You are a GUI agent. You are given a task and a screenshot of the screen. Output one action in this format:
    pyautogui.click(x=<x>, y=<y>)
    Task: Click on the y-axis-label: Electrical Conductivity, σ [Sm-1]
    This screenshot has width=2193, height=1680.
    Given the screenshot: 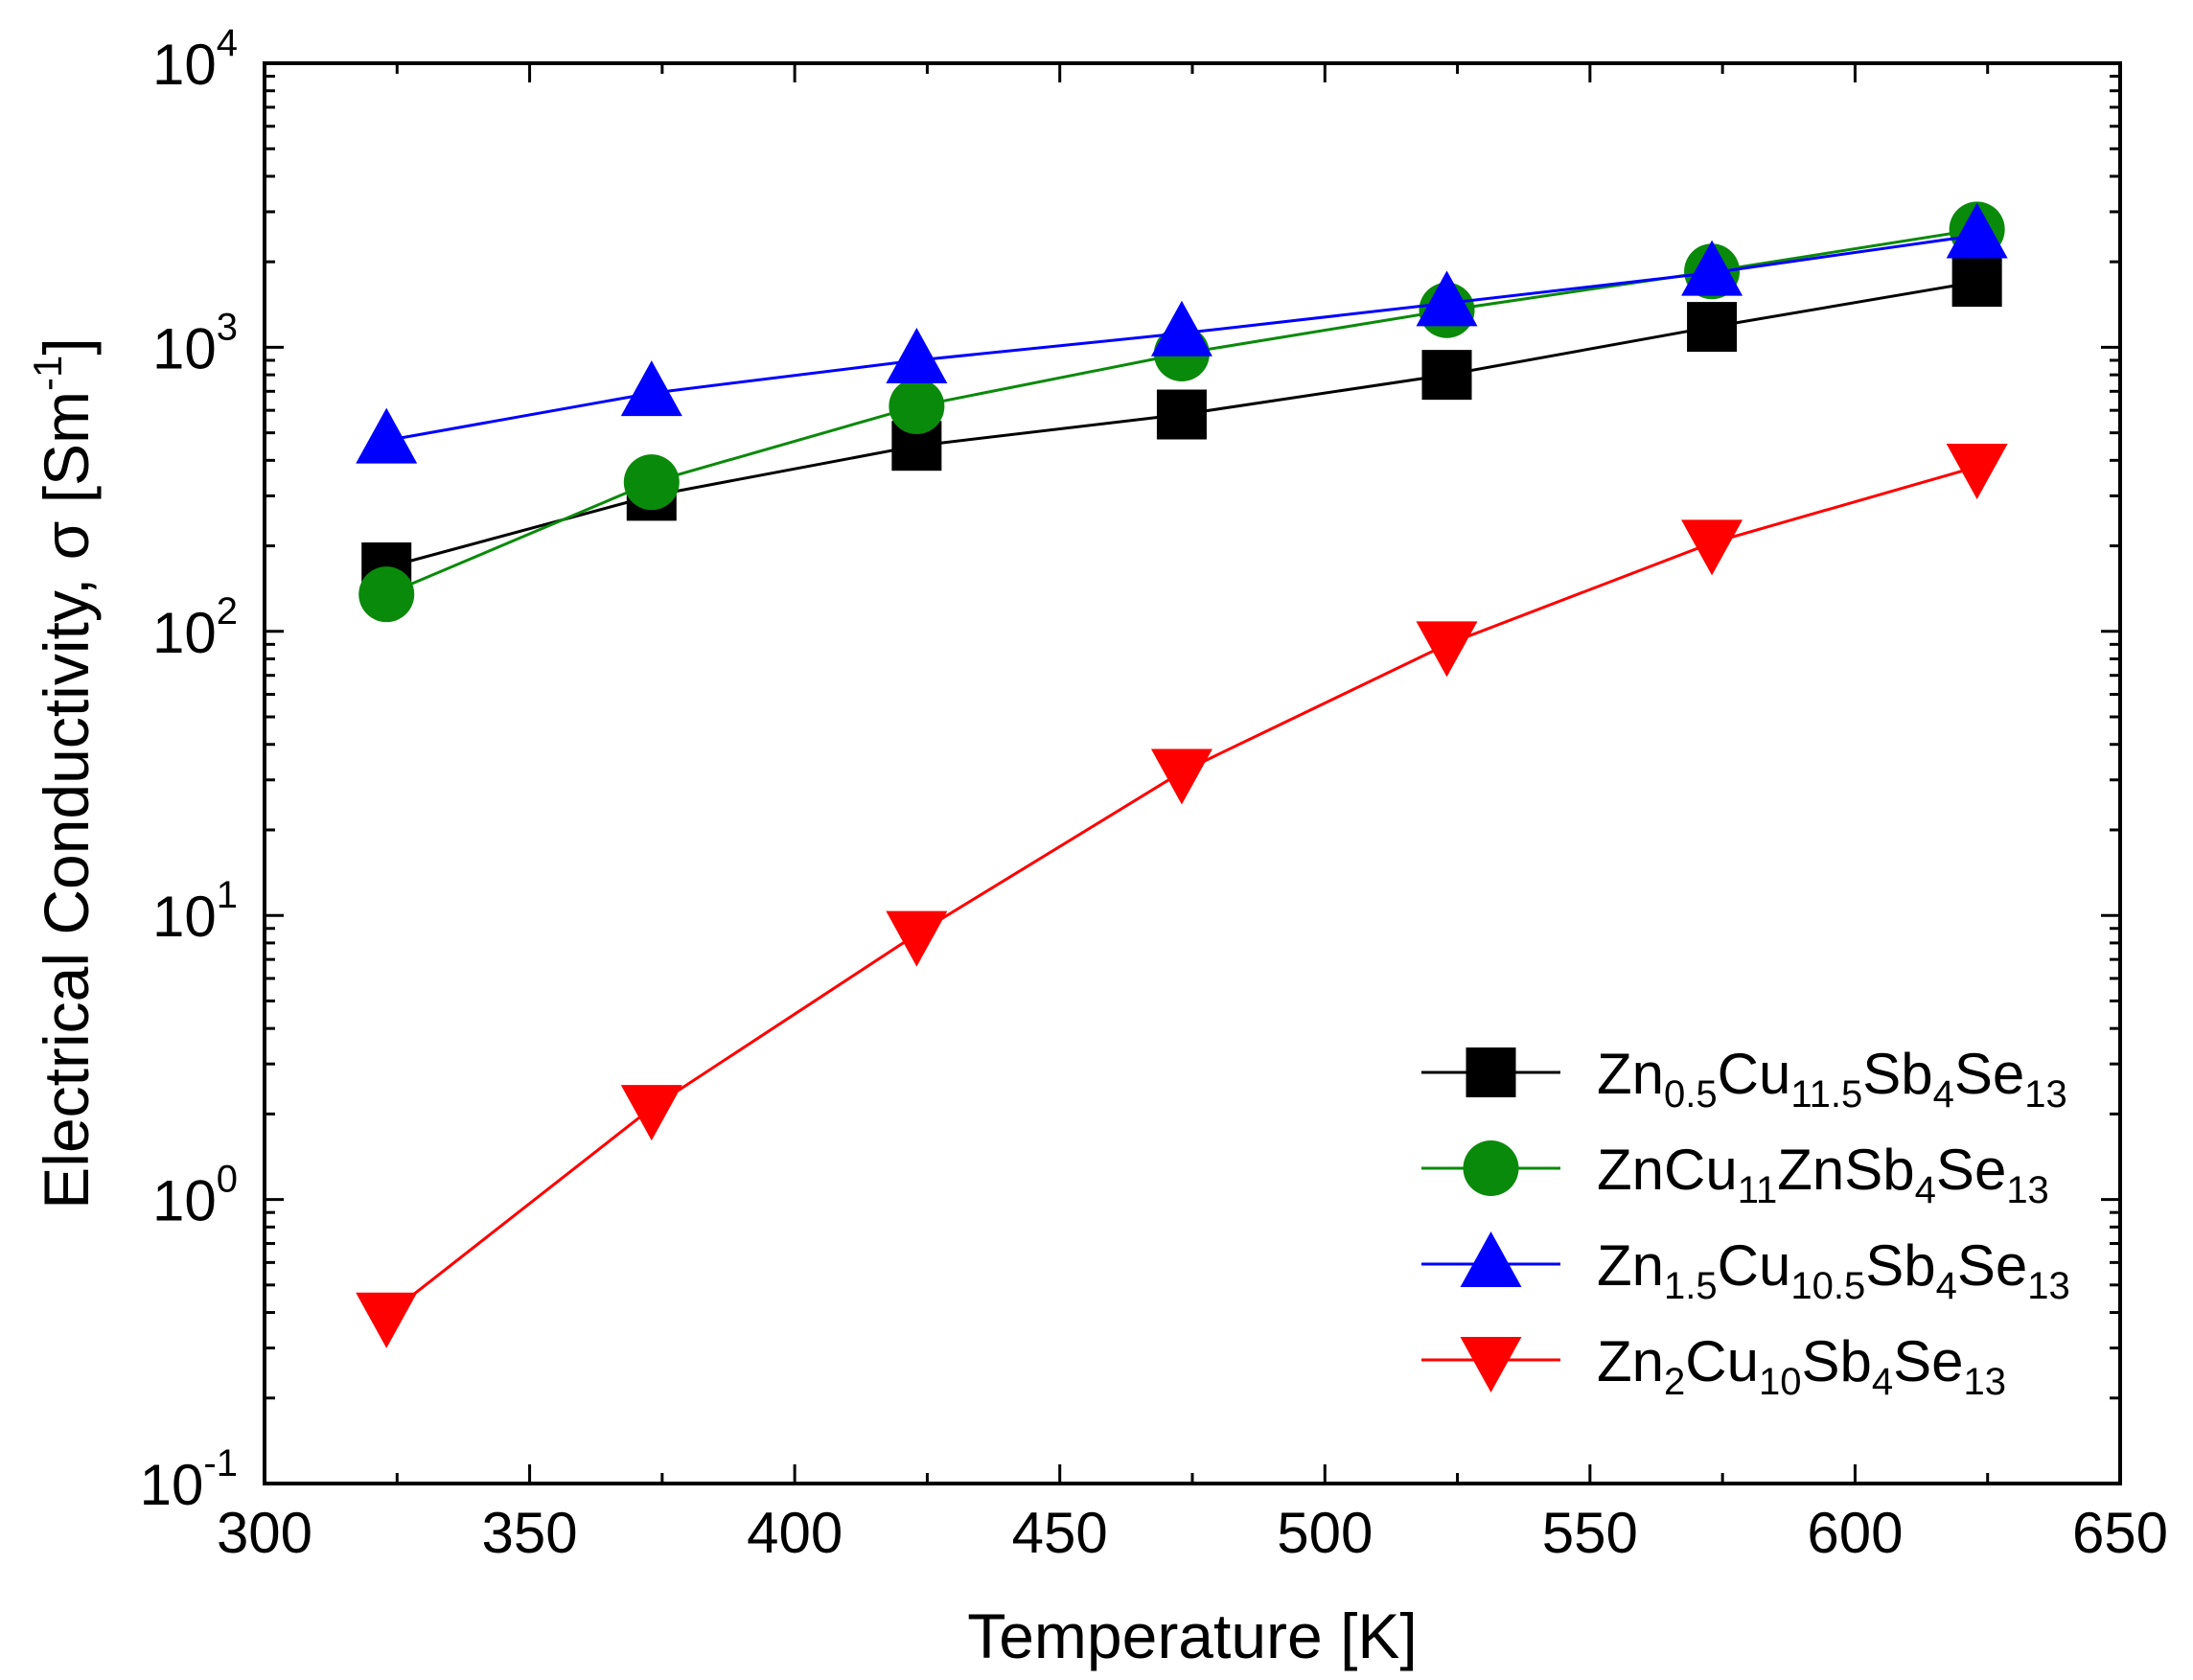 What is the action you would take?
    pyautogui.click(x=63, y=772)
    